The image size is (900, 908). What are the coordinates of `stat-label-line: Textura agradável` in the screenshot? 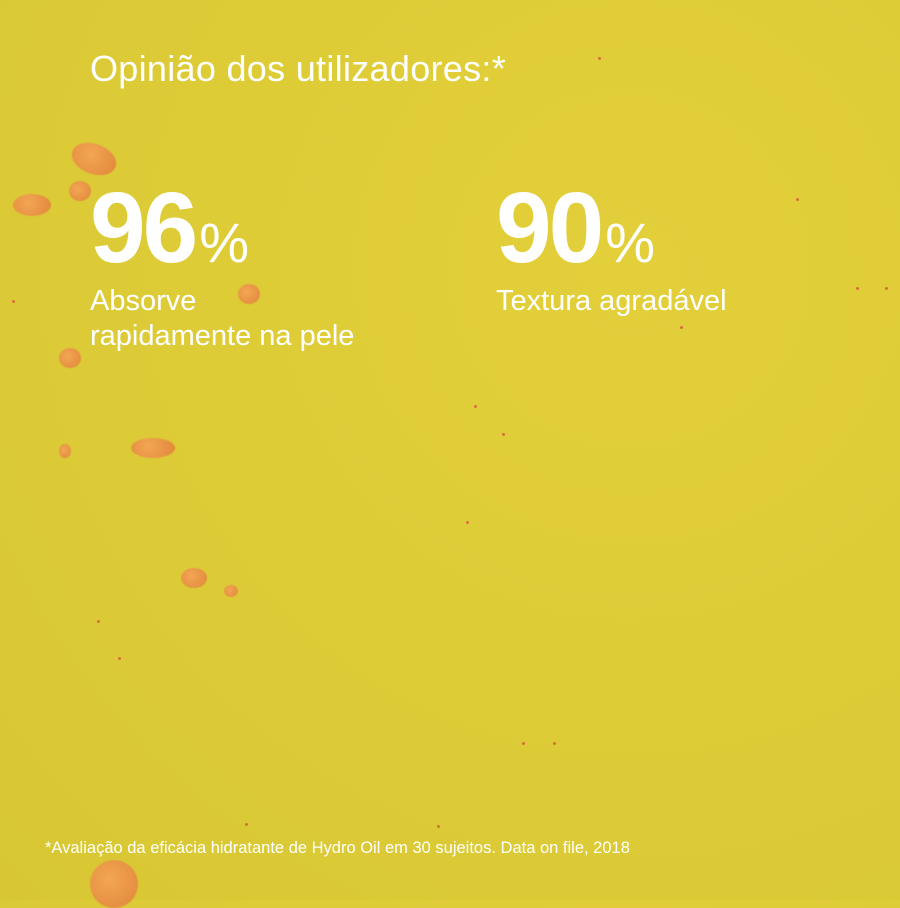 It's located at (611, 301).